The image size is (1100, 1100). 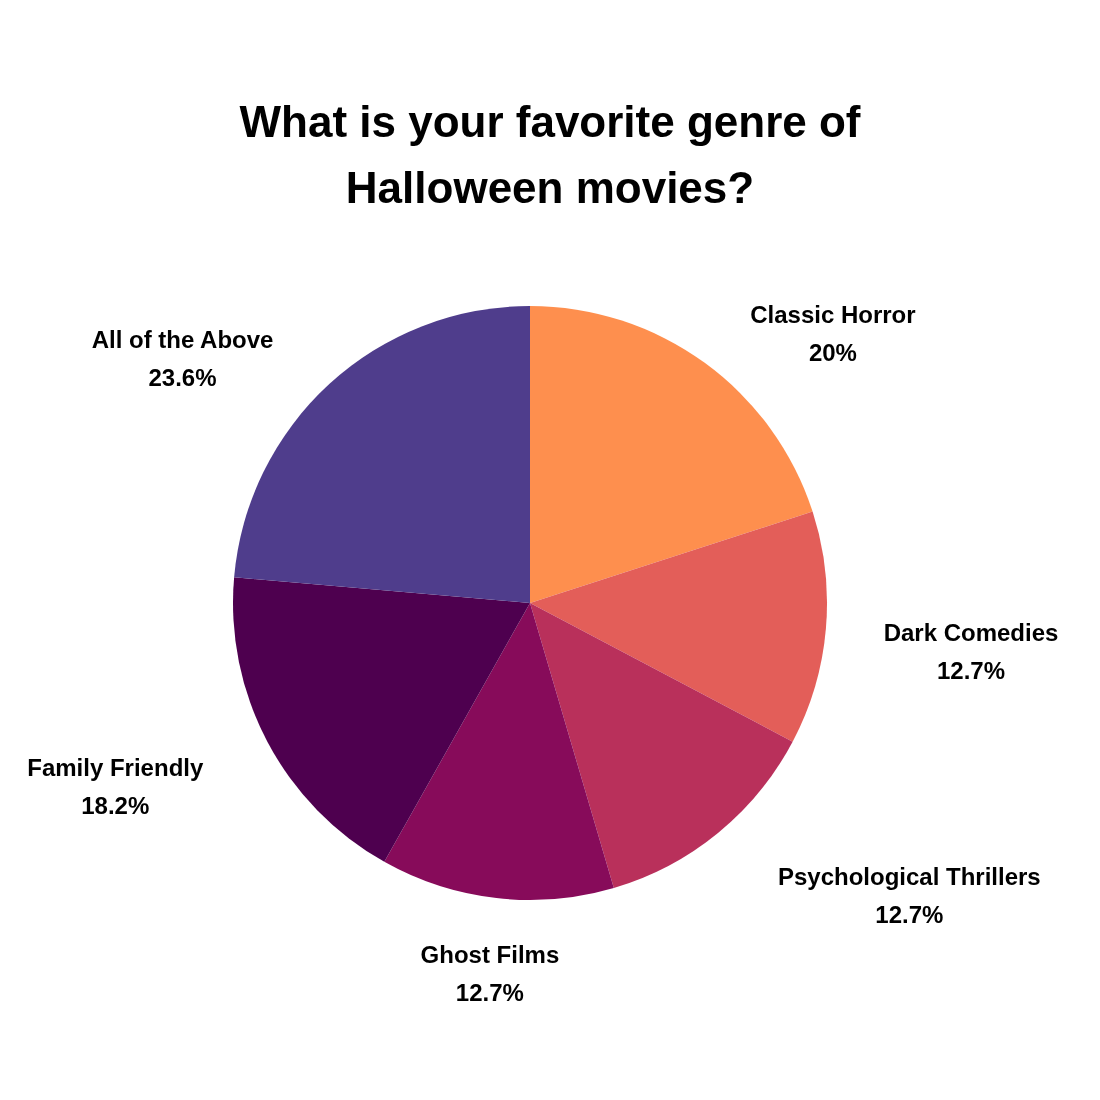 What do you see at coordinates (115, 767) in the screenshot?
I see `slice-label: Family Friendly` at bounding box center [115, 767].